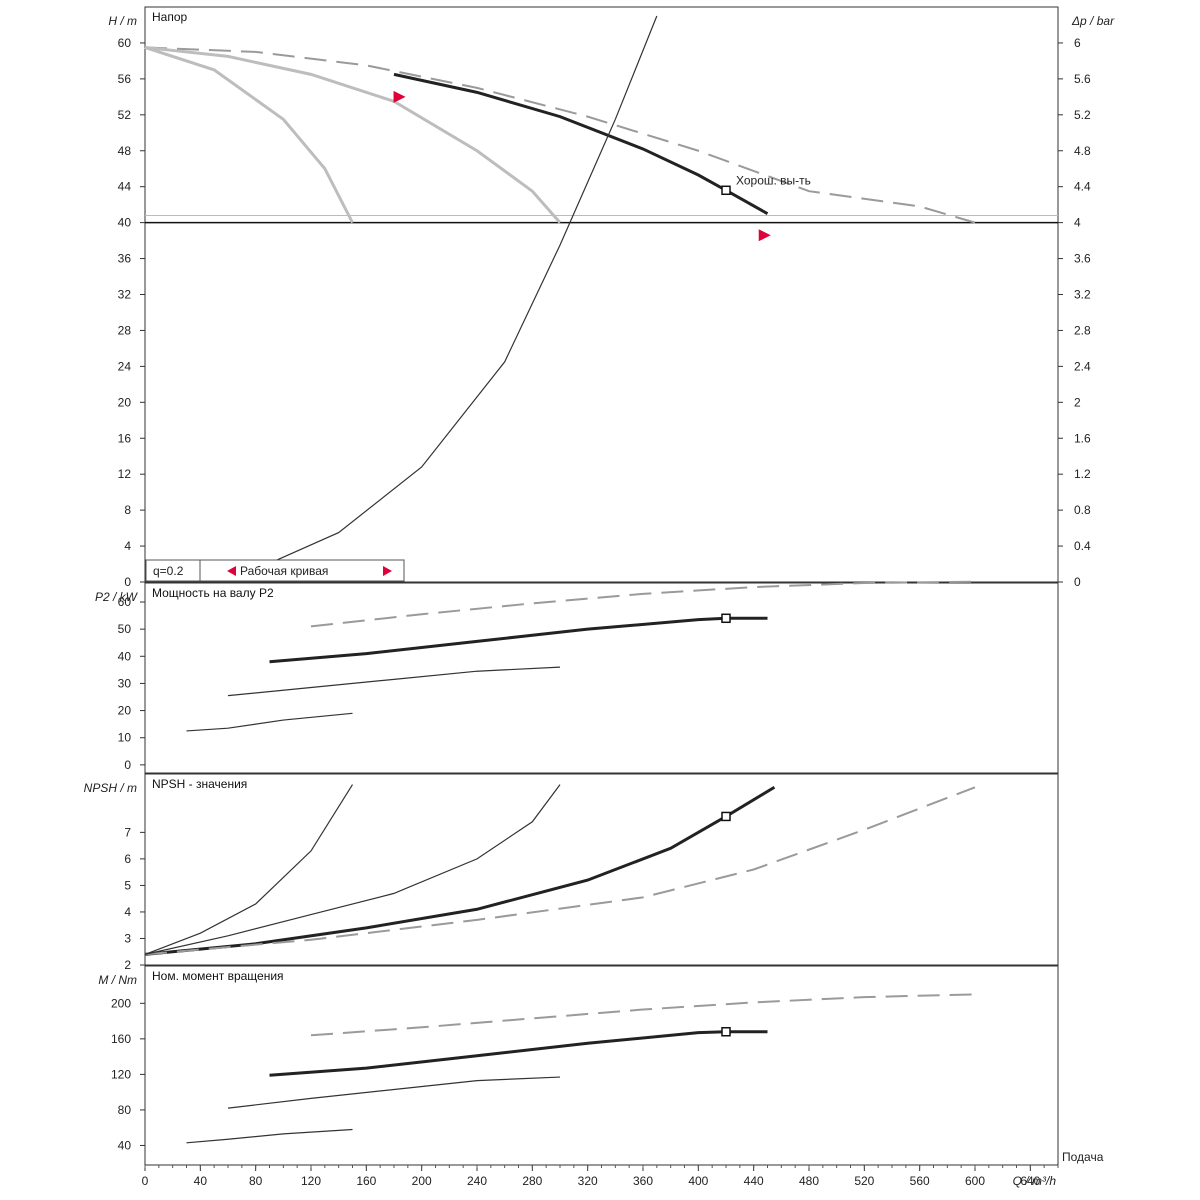 Image resolution: width=1200 pixels, height=1200 pixels. Describe the element at coordinates (387, 571) in the screenshot. I see `legend-arrow-right-marker` at that location.